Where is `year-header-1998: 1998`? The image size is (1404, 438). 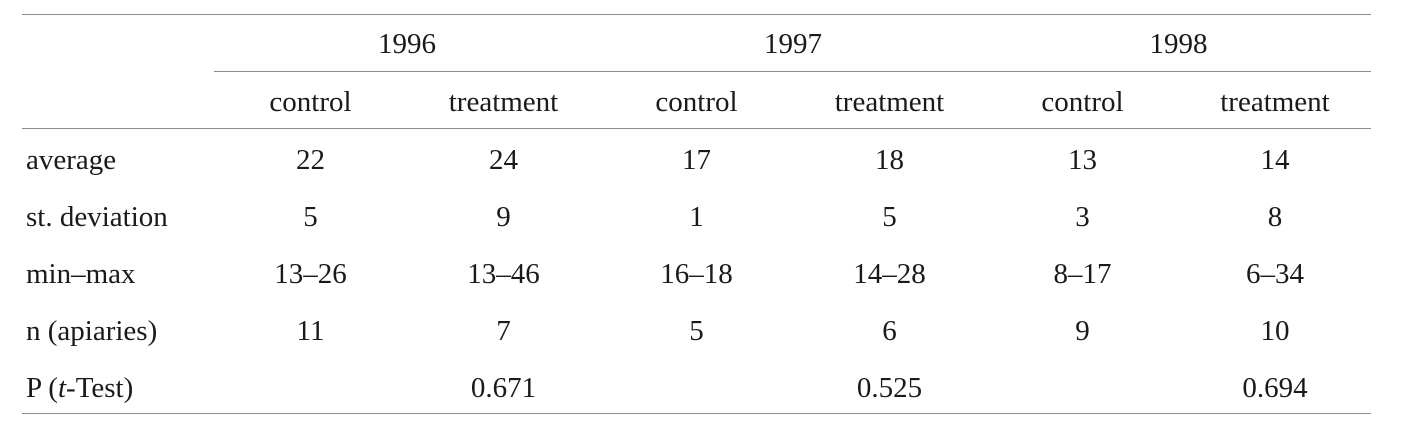 year-header-1998: 1998 is located at coordinates (1178, 44).